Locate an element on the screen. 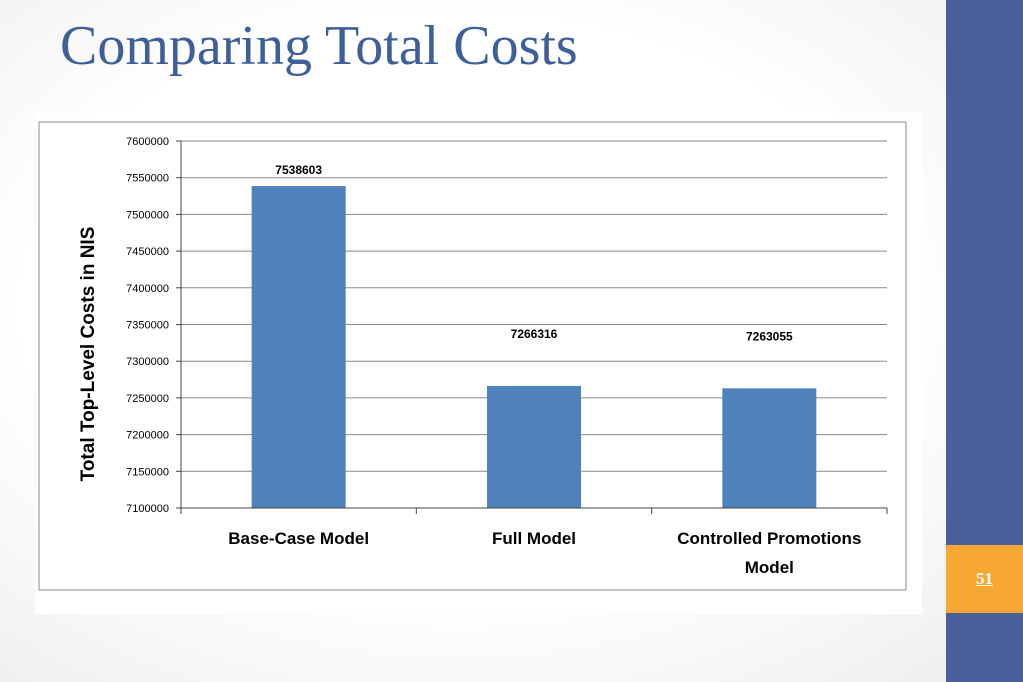 This screenshot has width=1023, height=682. page-number-box: 51 is located at coordinates (984, 579).